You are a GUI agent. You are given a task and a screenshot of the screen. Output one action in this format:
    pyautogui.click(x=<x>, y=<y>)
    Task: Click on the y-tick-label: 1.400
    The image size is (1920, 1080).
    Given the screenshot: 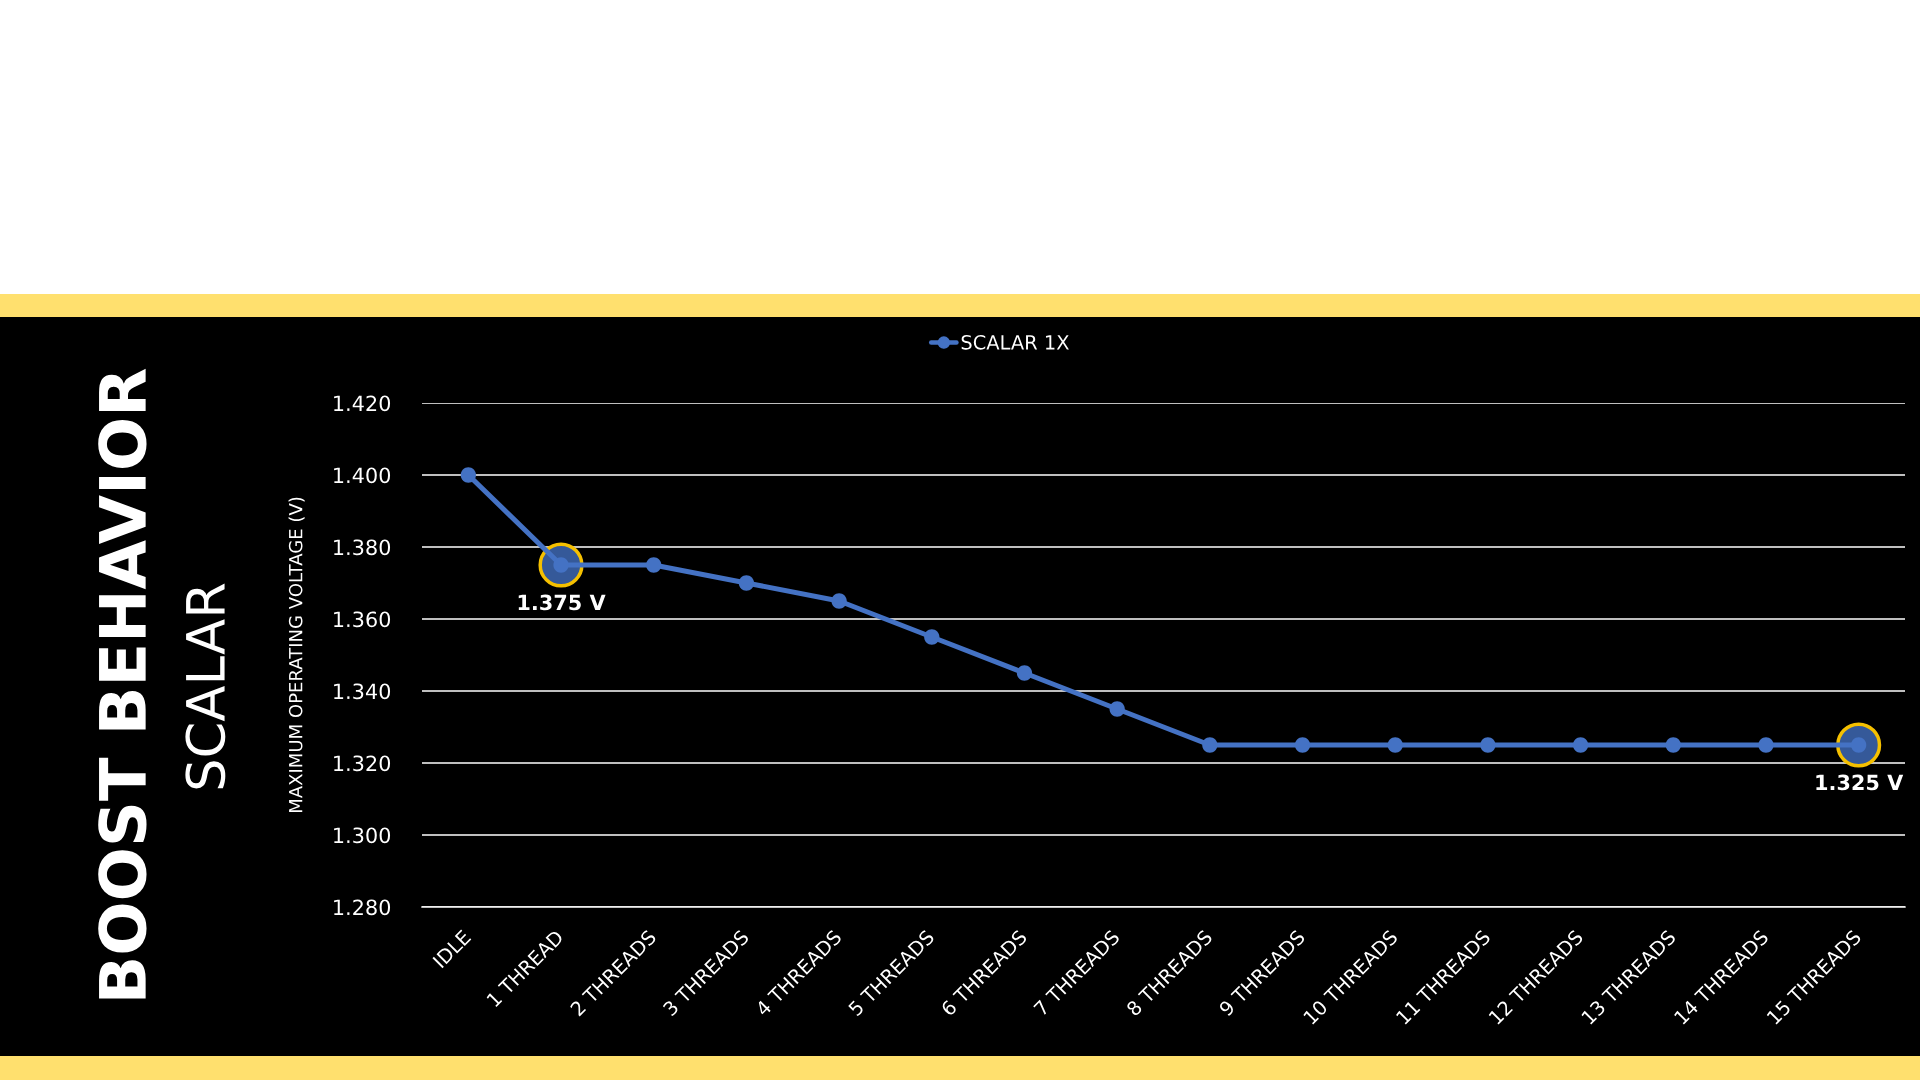 What is the action you would take?
    pyautogui.click(x=362, y=475)
    